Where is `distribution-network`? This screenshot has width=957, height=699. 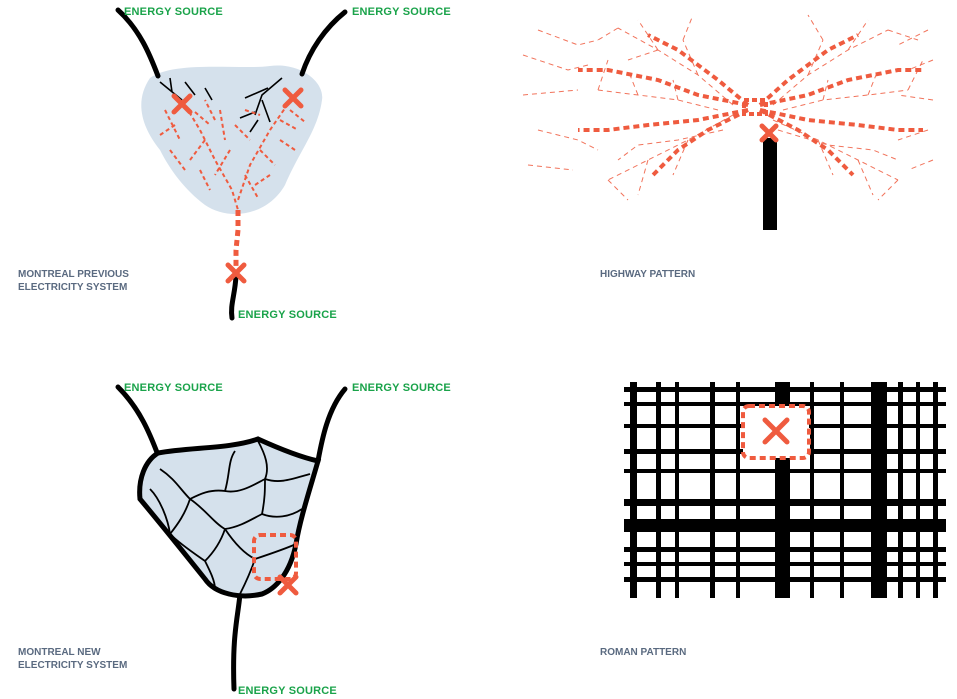
distribution-network is located at coordinates (232, 154).